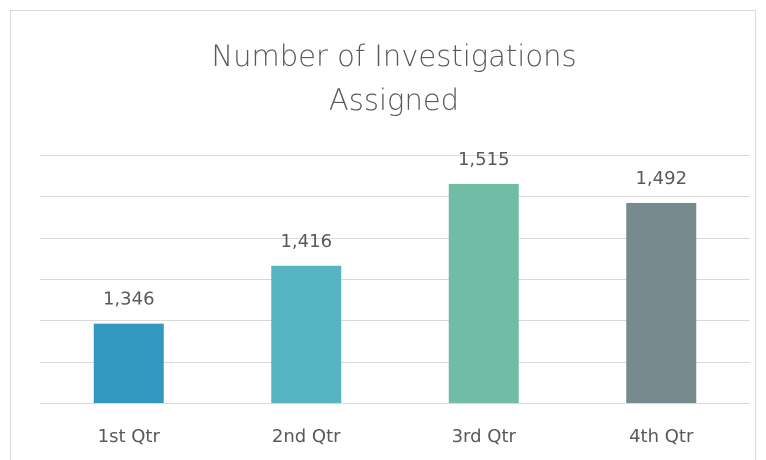  I want to click on x-tick-label: 1st Qtr, so click(129, 436).